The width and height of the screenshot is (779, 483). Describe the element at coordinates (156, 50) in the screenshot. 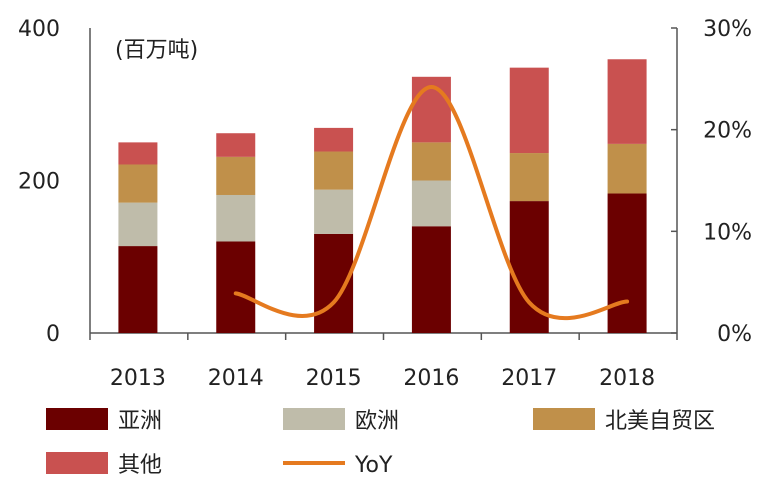

I see `unit-label: (百万吨)` at that location.